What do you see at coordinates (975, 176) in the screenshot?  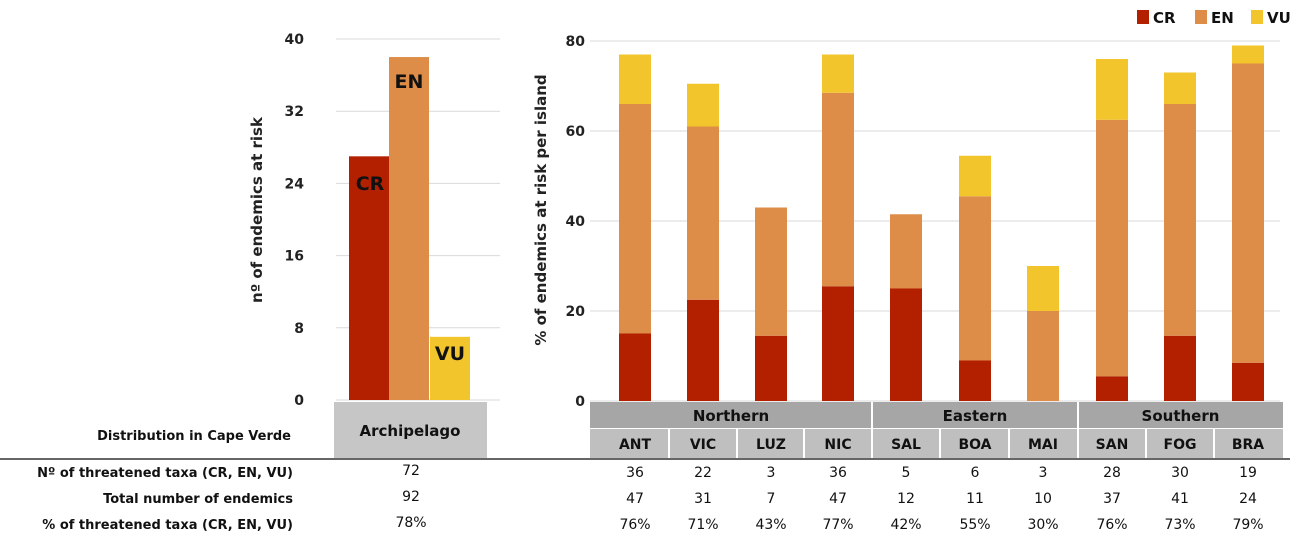 I see `bar-BOA-VU` at bounding box center [975, 176].